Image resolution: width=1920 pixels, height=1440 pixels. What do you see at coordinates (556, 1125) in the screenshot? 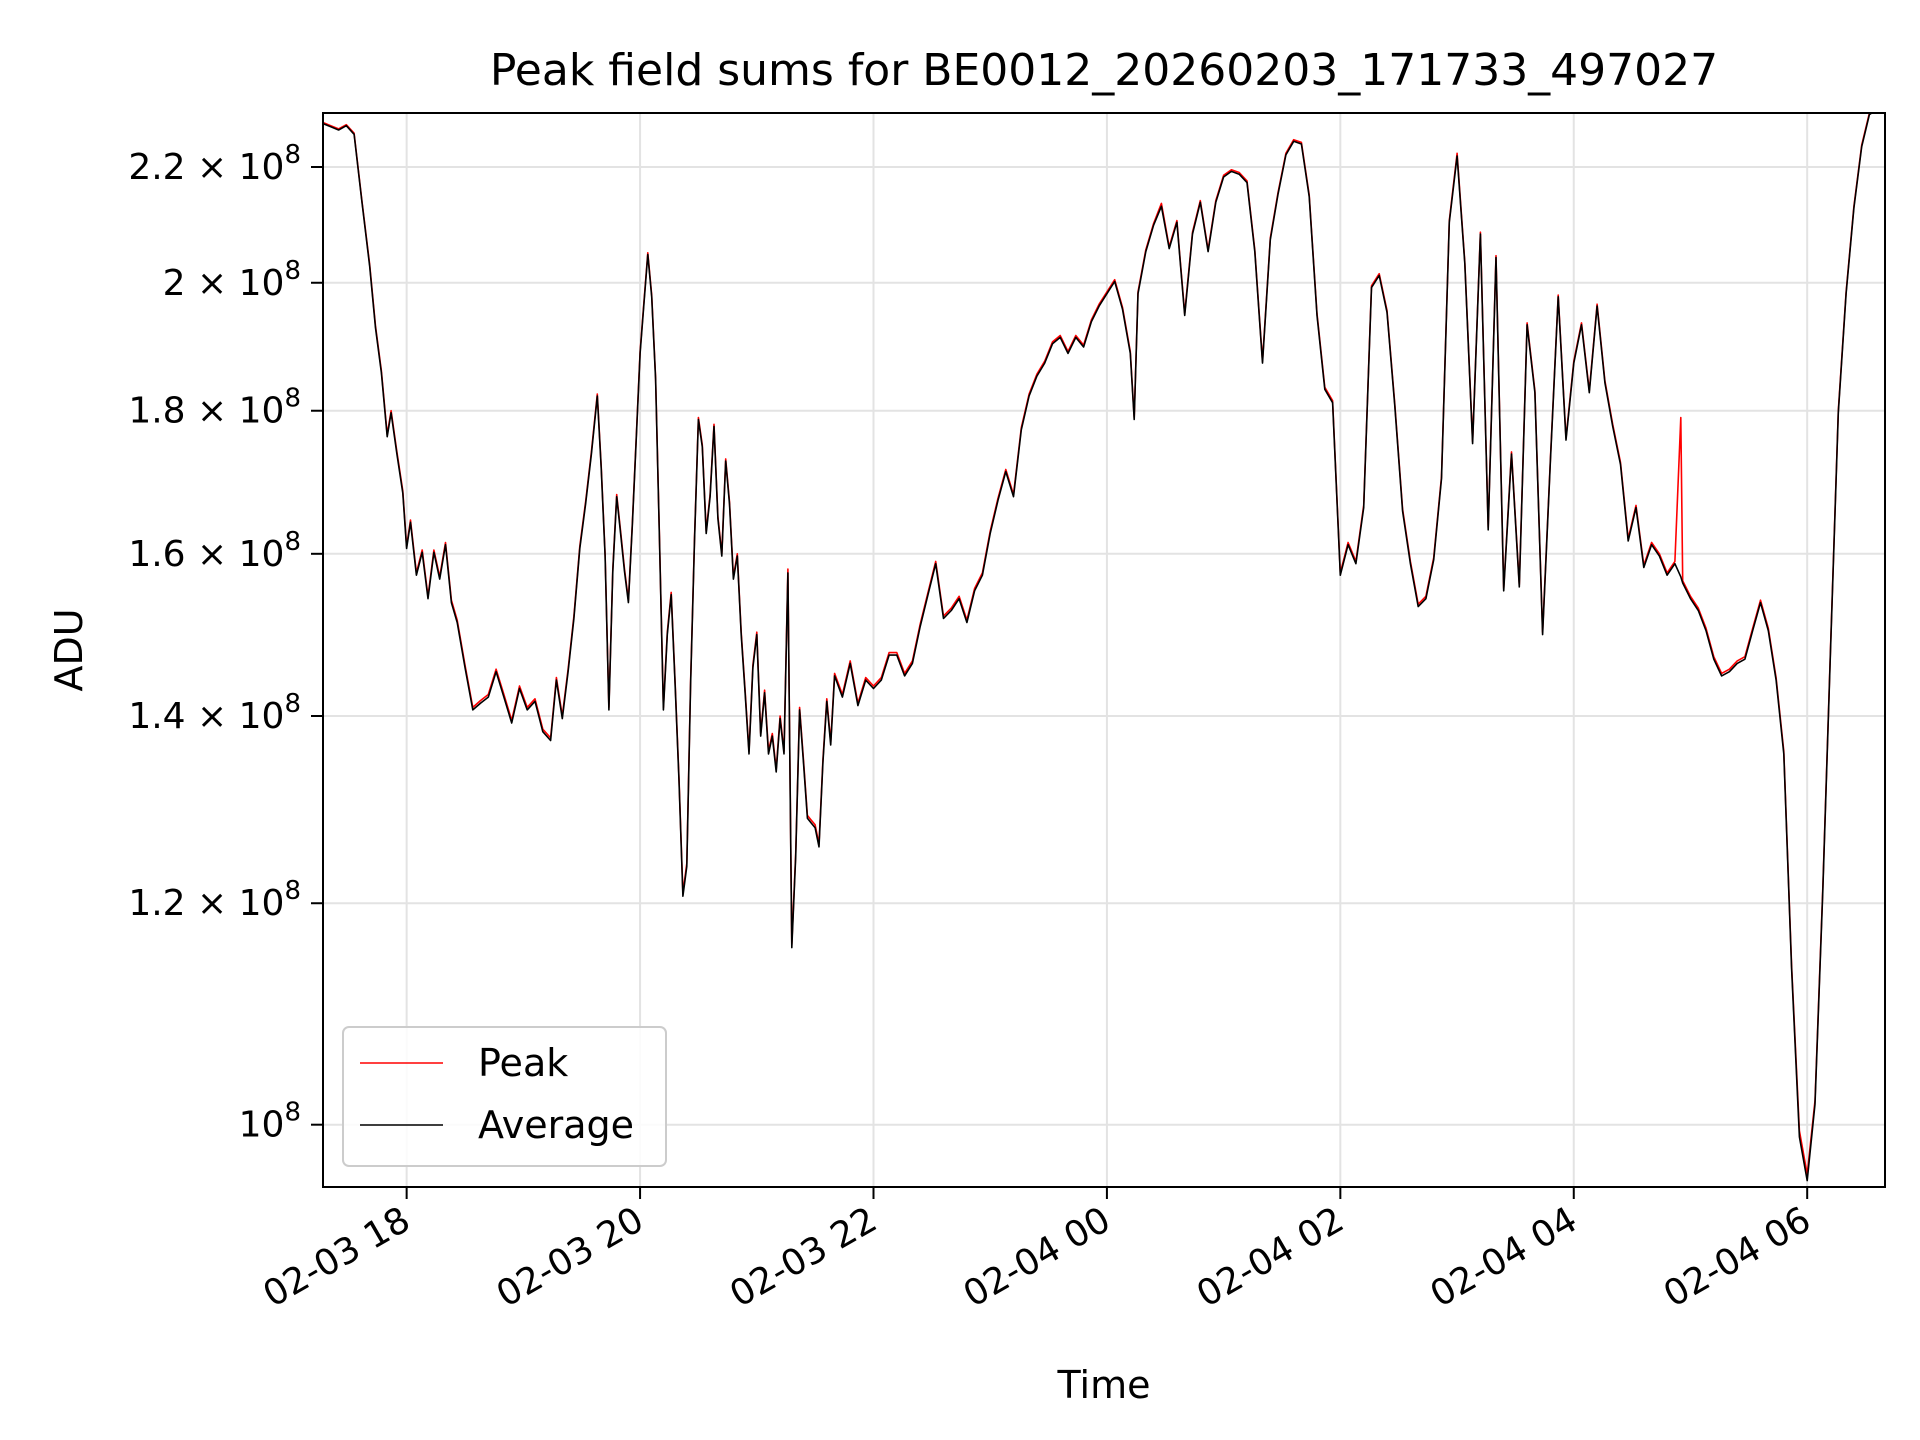
I see `legend-label-average: Average` at bounding box center [556, 1125].